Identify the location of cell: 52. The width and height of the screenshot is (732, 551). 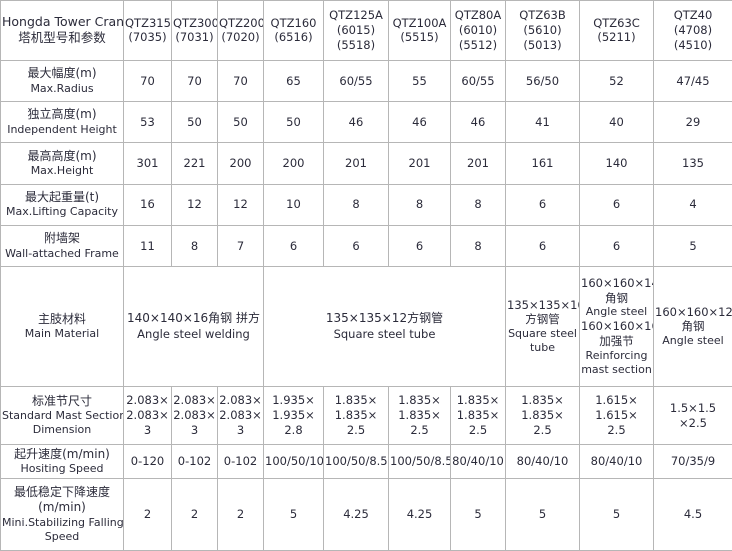
(616, 81).